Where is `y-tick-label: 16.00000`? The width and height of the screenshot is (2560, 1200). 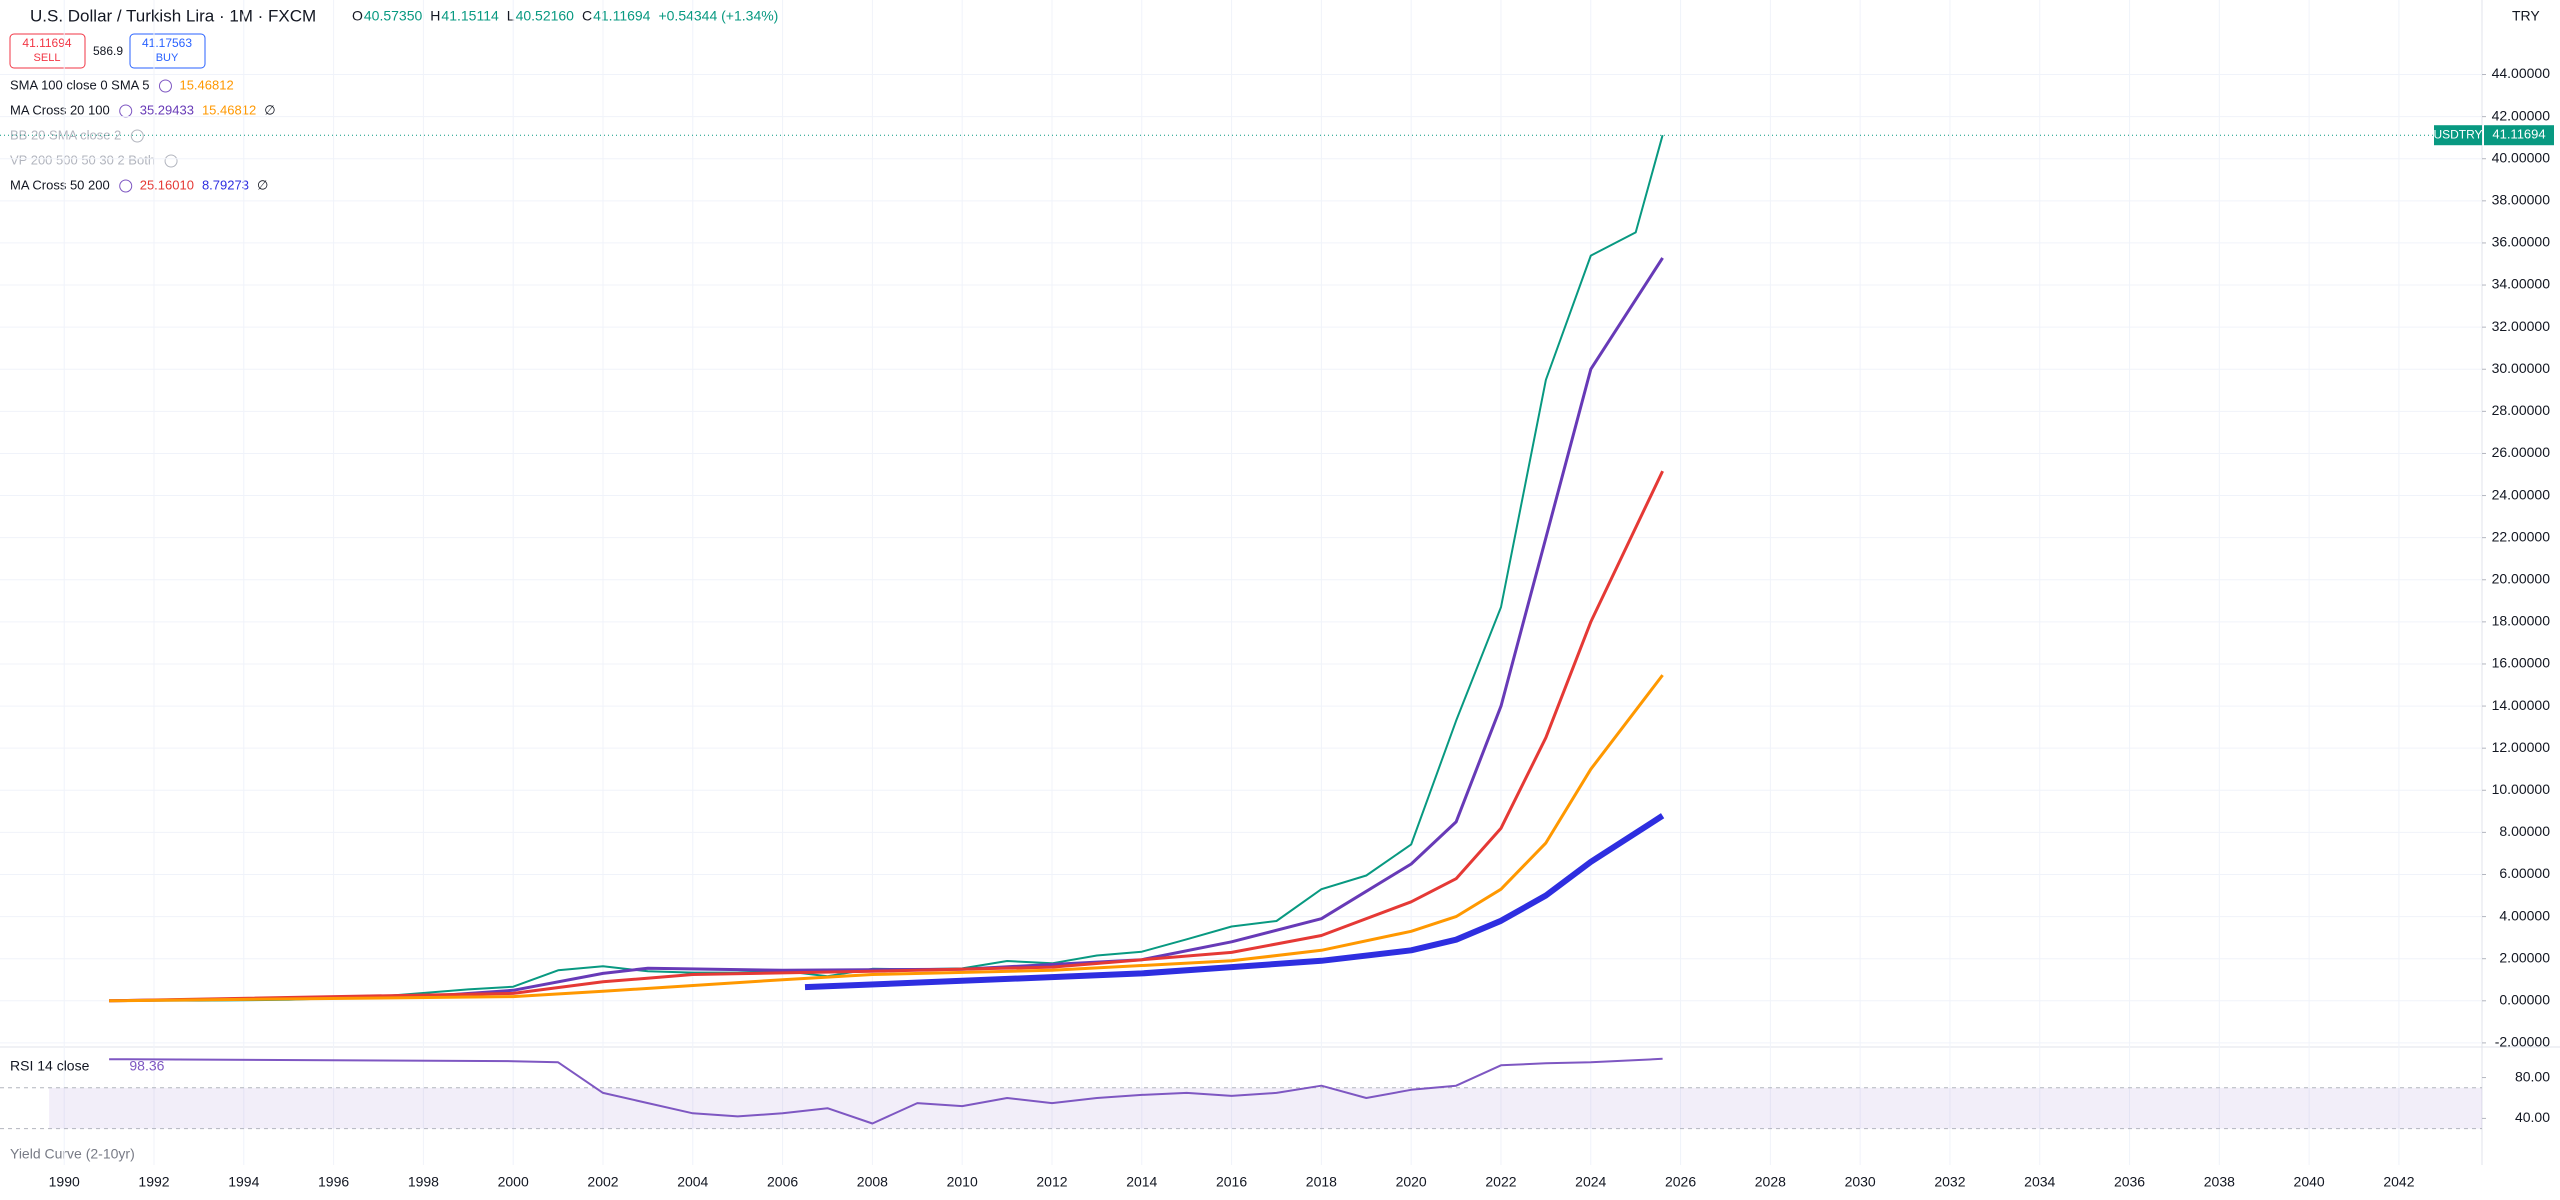
y-tick-label: 16.00000 is located at coordinates (2521, 663).